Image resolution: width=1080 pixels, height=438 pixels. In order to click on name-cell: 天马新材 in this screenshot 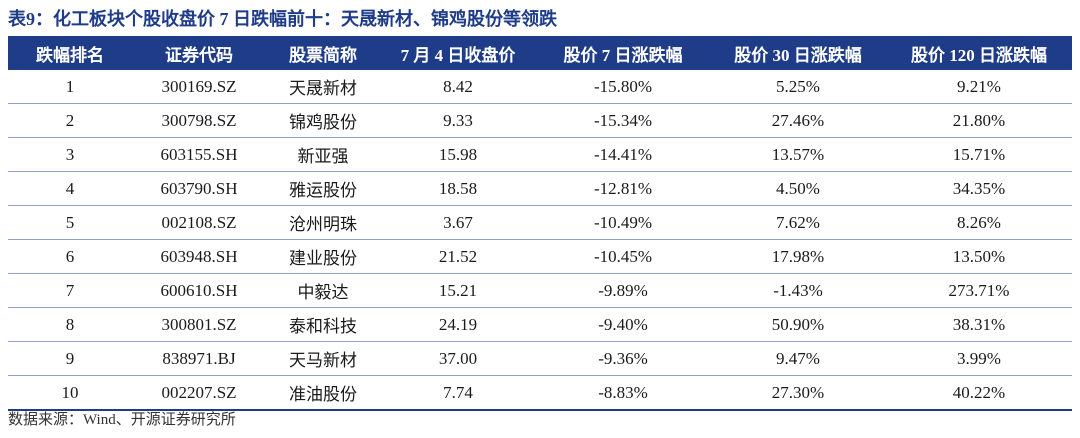, I will do `click(323, 358)`.